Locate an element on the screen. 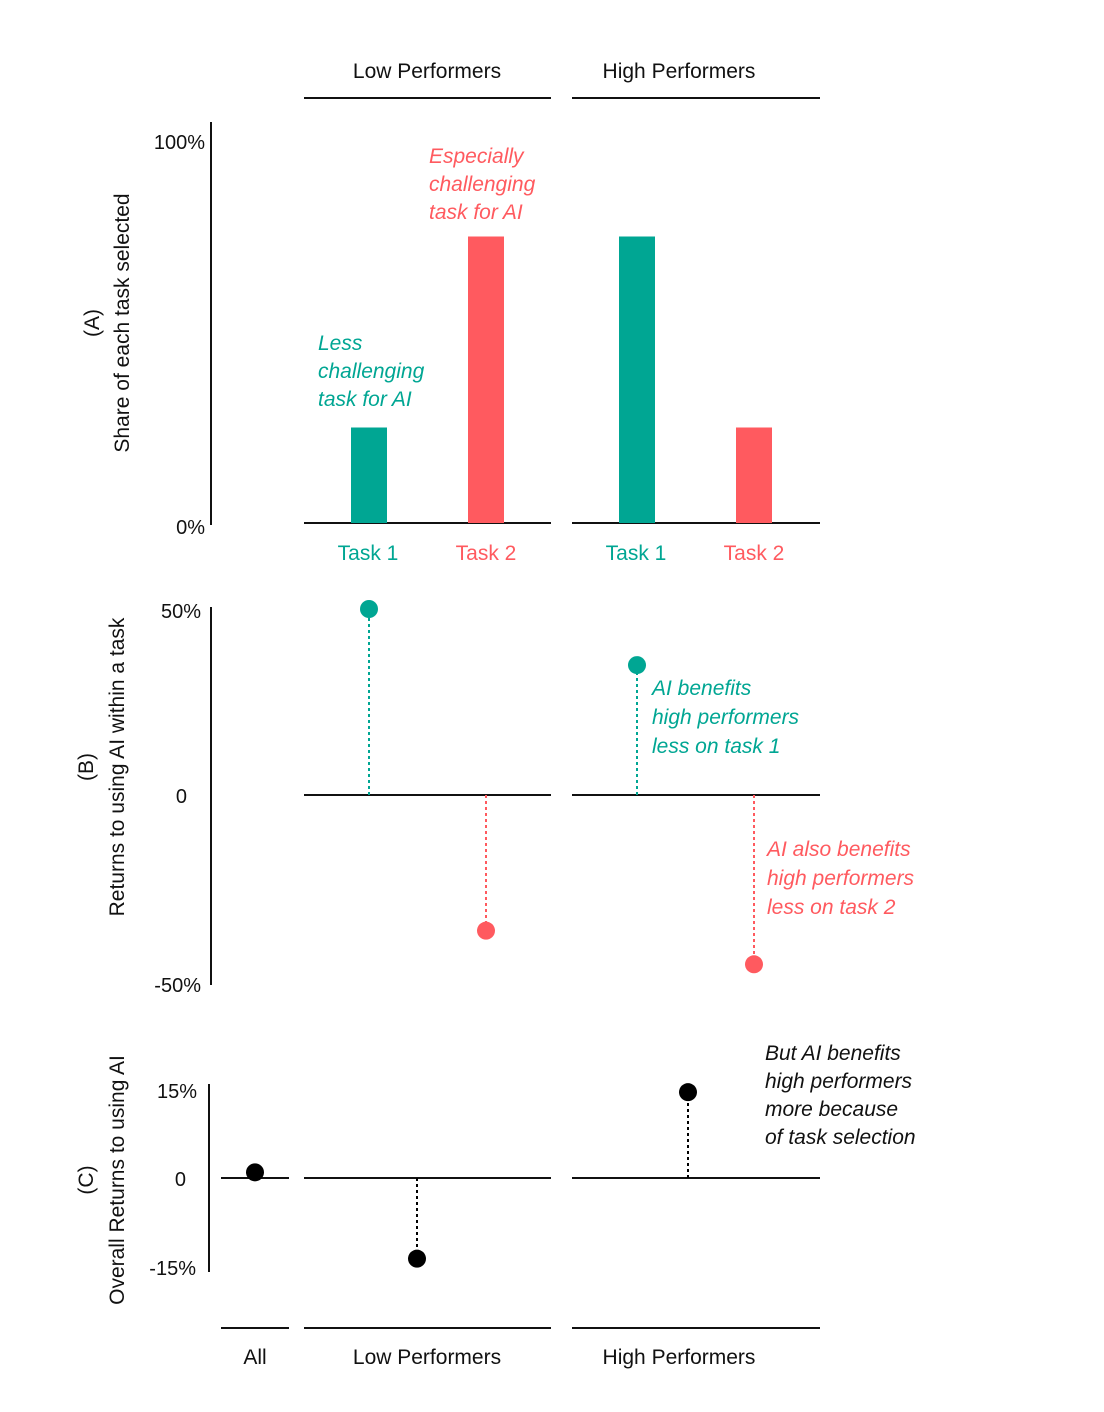 This screenshot has width=1104, height=1412. bar-low-task1 is located at coordinates (369, 475).